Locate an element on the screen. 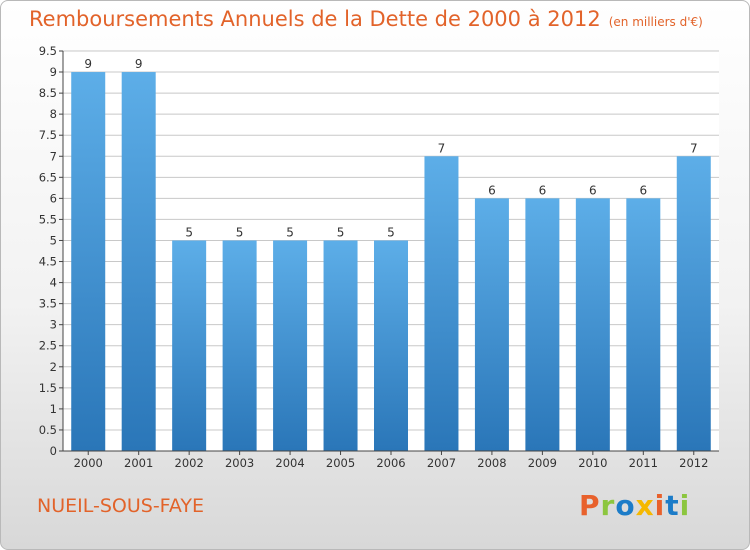  y-tick-label: 1 is located at coordinates (53, 409).